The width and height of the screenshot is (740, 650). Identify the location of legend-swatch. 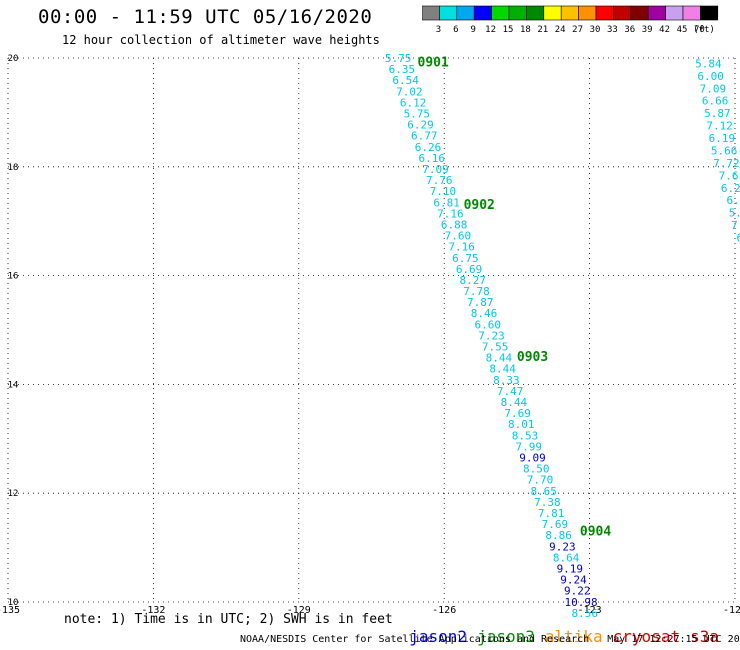
(709, 13).